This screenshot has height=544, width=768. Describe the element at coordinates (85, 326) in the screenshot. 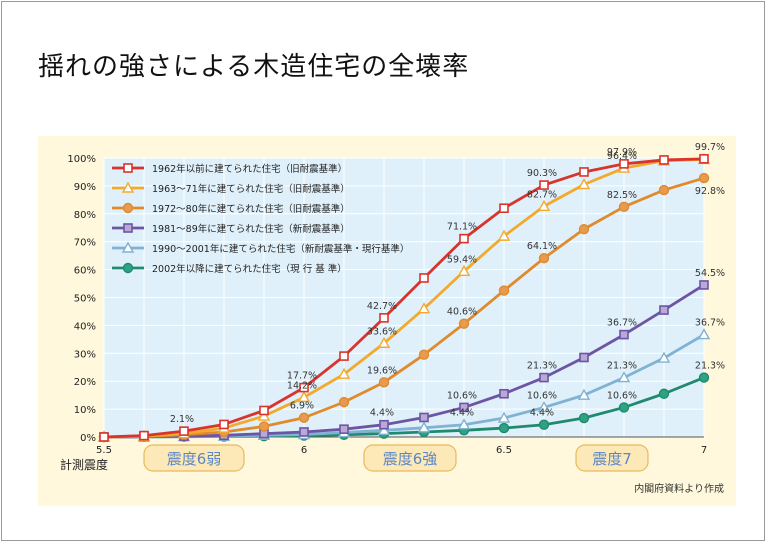

I see `y-tick-label: 40%` at that location.